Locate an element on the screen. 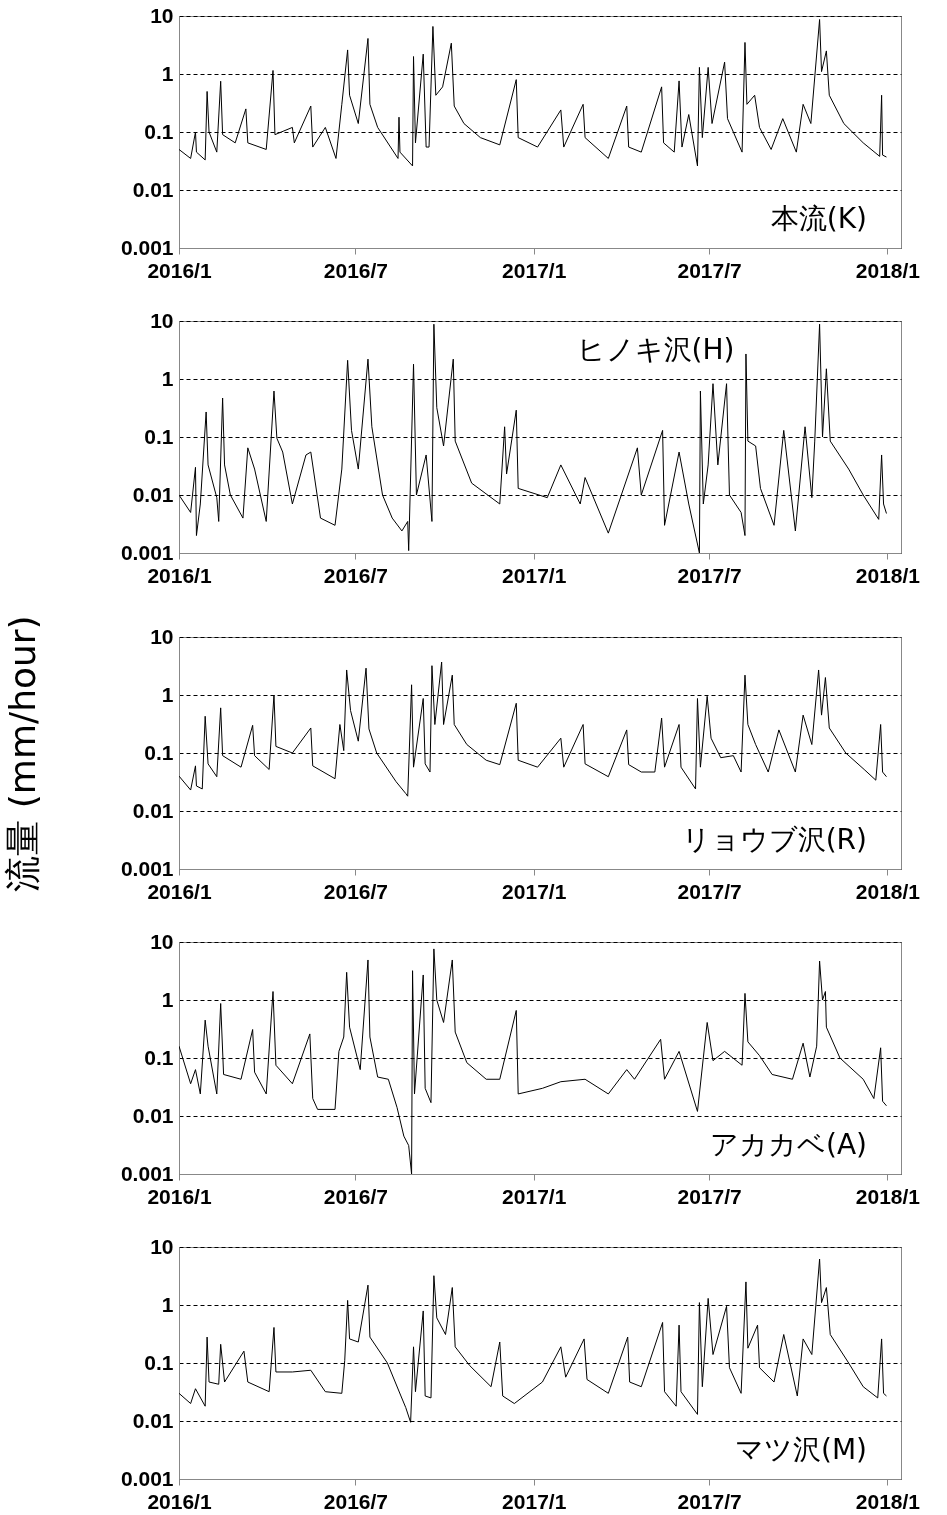  annotation: リョウブ沢(R) is located at coordinates (774, 839).